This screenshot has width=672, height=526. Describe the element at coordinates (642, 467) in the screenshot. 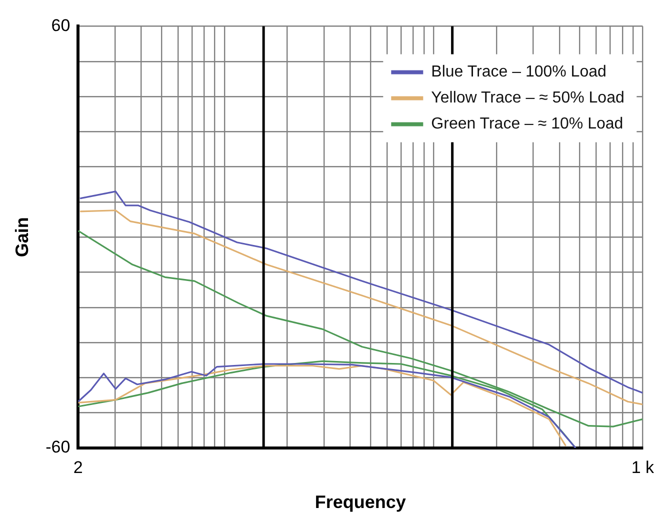

I see `x-tick-label: 1 k` at that location.